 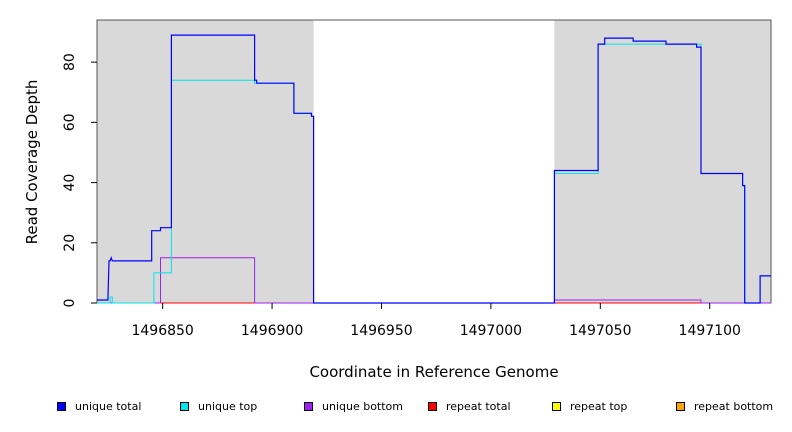 I want to click on y-axis: 0 20 40 60 80, so click(x=79, y=180).